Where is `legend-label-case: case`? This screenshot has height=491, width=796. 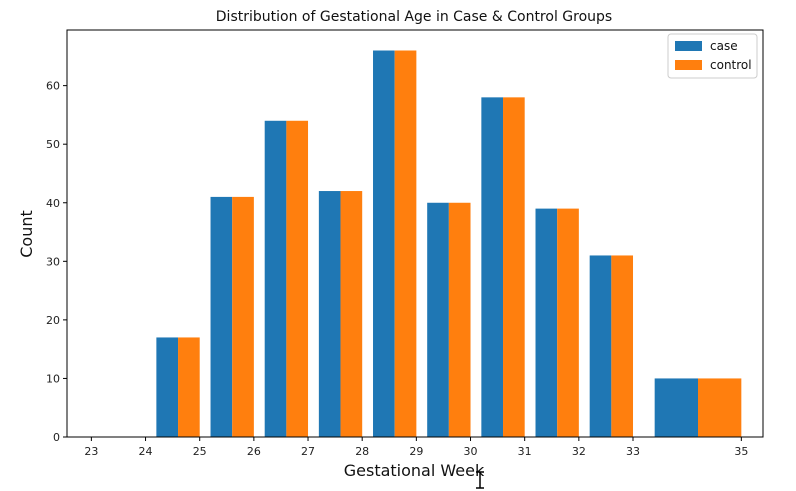
legend-label-case: case is located at coordinates (724, 46).